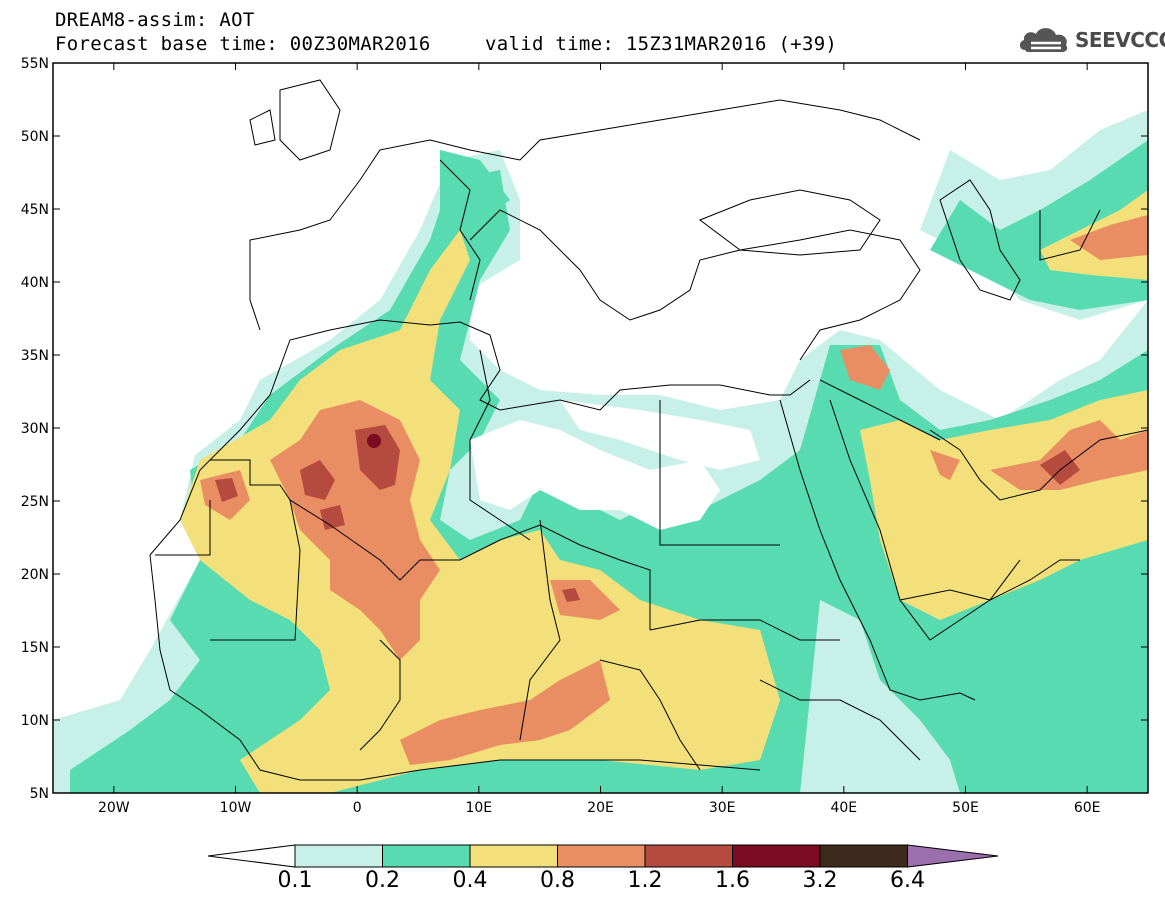 Image resolution: width=1165 pixels, height=905 pixels. I want to click on colorbar-over-triangle, so click(953, 856).